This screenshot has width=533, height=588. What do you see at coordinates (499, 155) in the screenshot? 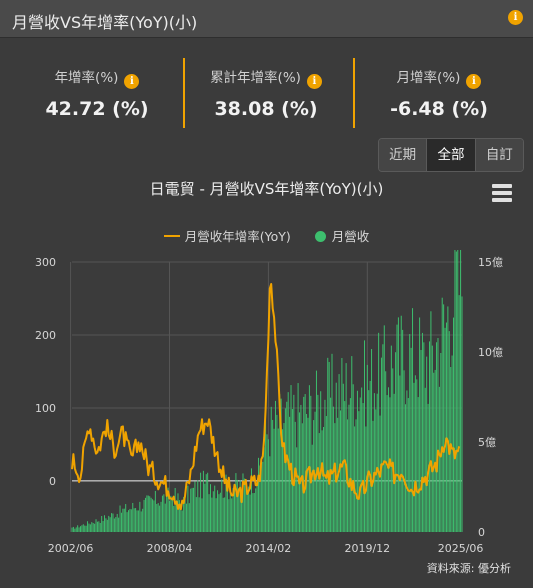
I see `range-custom-button: 自訂` at bounding box center [499, 155].